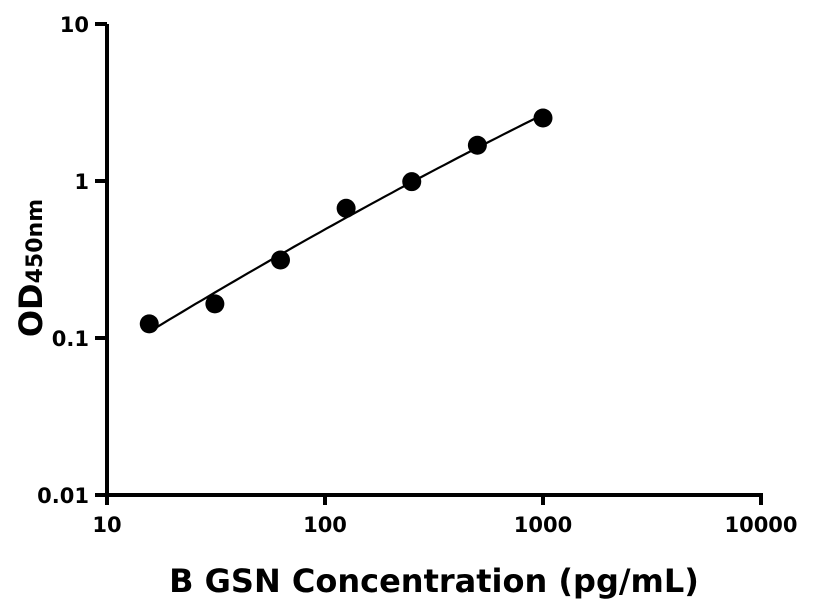  What do you see at coordinates (434, 581) in the screenshot?
I see `x-axis-label: B GSN Concentration (pg/mL)` at bounding box center [434, 581].